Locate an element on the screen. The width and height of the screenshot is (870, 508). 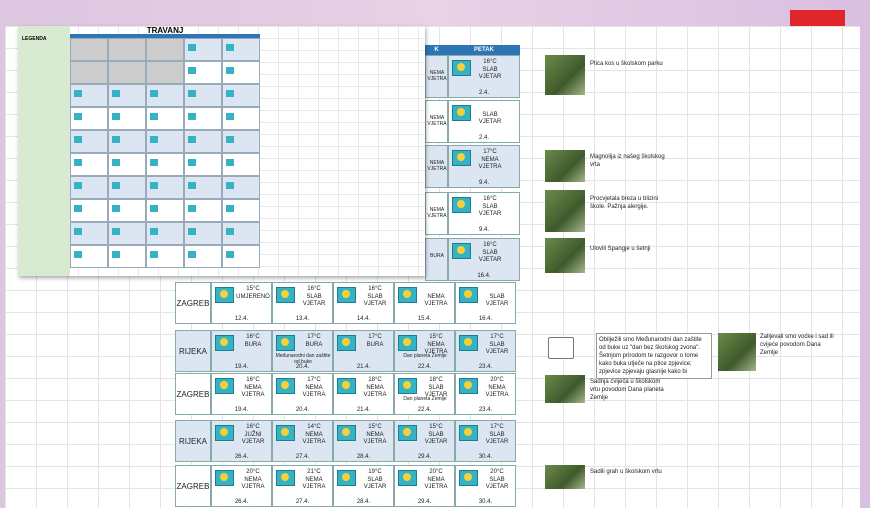
header-day: PETAK is located at coordinates (484, 50).